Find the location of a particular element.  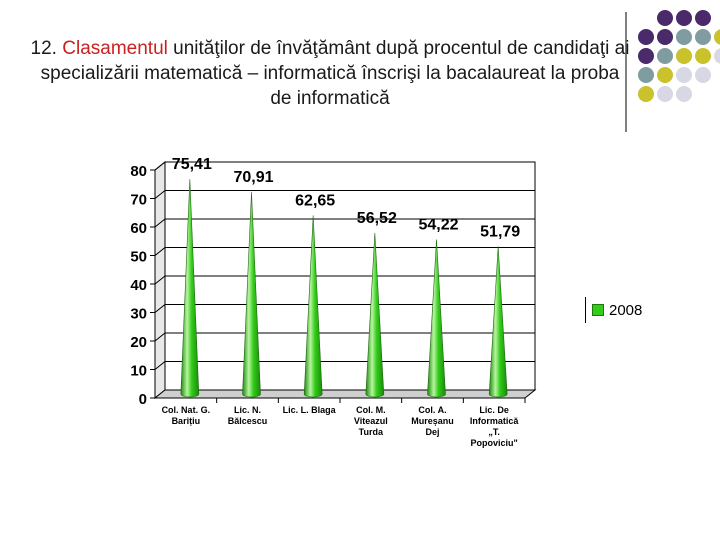

category-label: Col. M. Viteazul Turda is located at coordinates (371, 421).